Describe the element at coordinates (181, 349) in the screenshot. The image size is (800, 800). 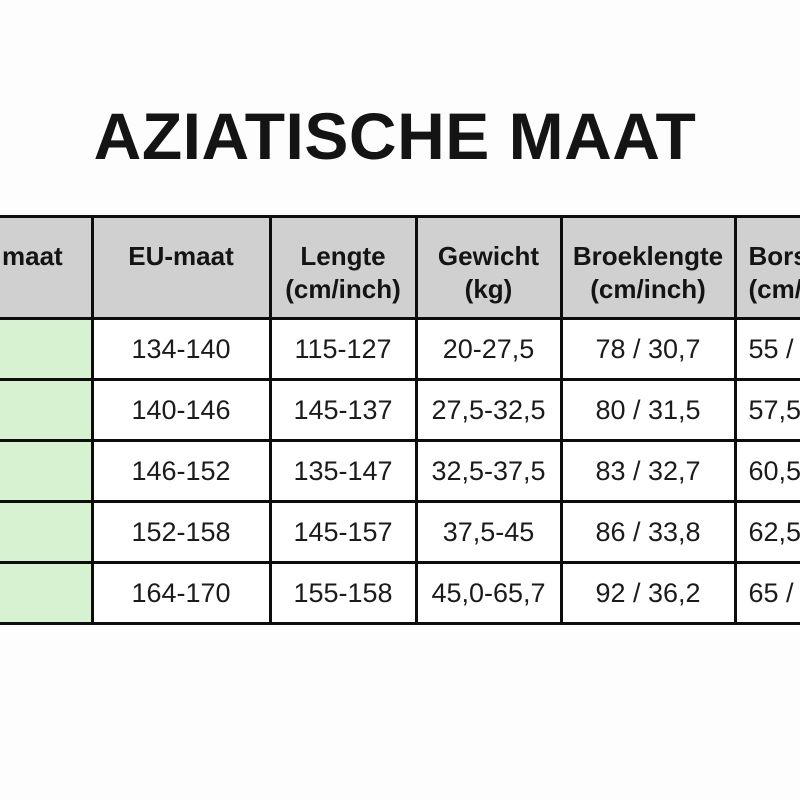
I see `cell-eu-size: 134-140` at that location.